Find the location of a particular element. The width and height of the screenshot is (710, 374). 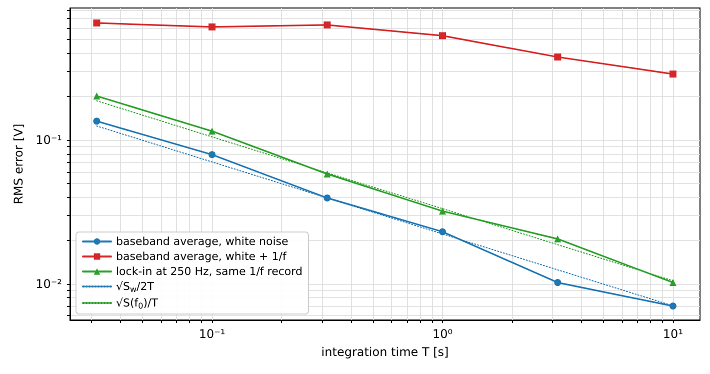

x-tick-label: 10¹ is located at coordinates (673, 334).